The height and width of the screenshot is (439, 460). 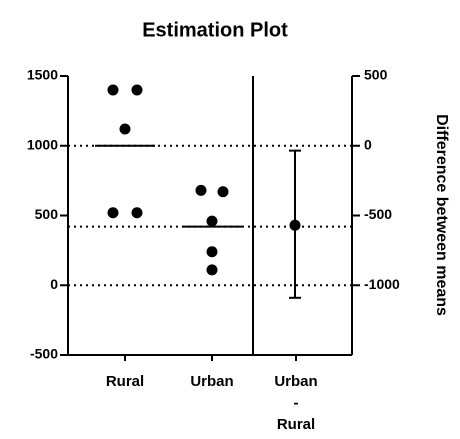 What do you see at coordinates (125, 381) in the screenshot?
I see `x-tick-label: Rural` at bounding box center [125, 381].